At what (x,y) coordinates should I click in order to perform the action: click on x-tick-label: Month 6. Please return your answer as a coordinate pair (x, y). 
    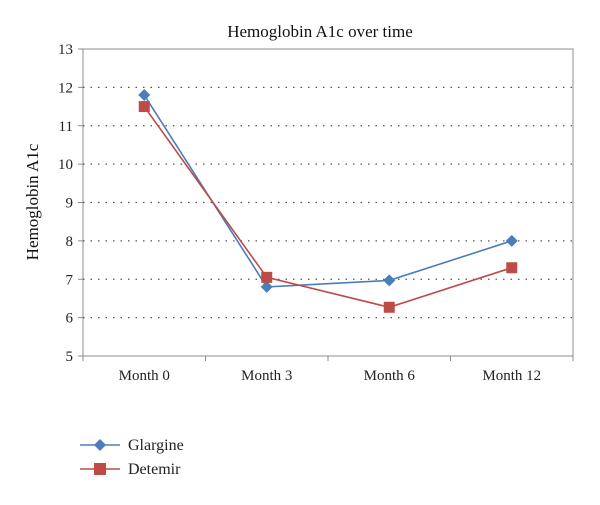
    Looking at the image, I should click on (390, 376).